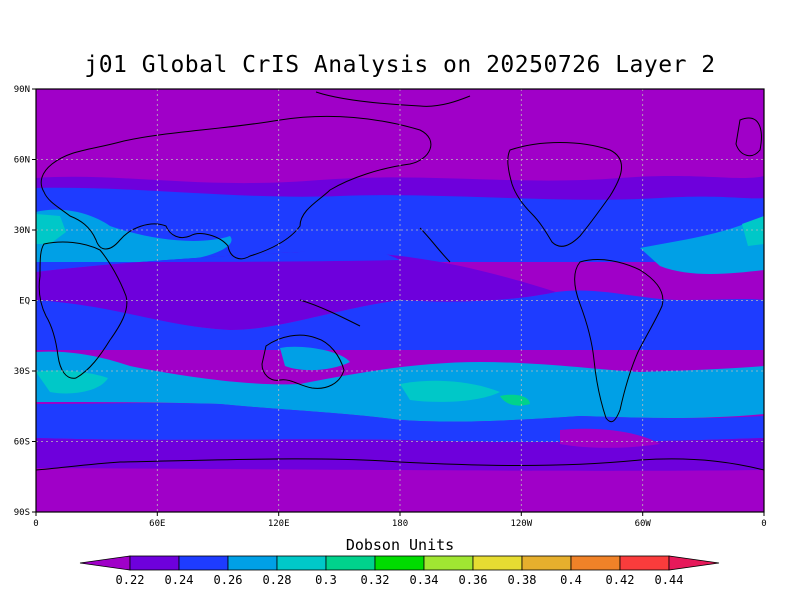  I want to click on colorbar-level-label: 0.28, so click(277, 580).